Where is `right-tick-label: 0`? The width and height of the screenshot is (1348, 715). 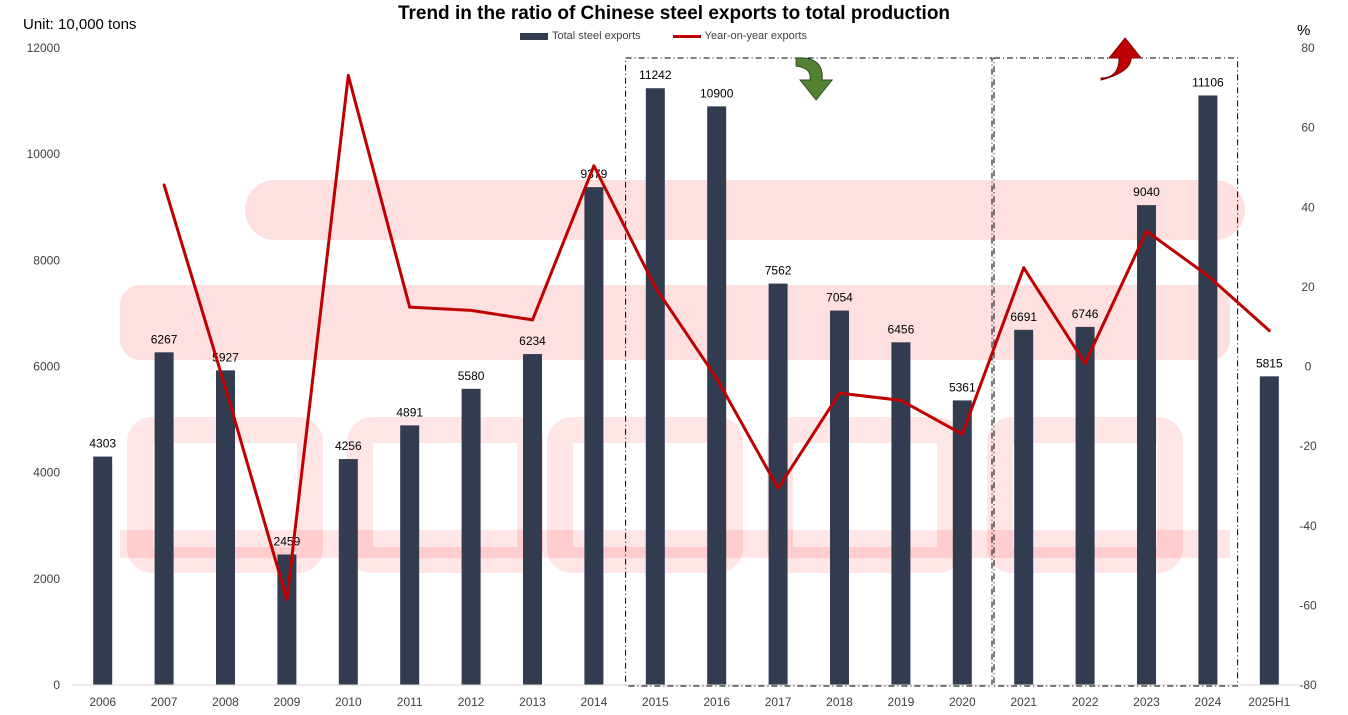
right-tick-label: 0 is located at coordinates (1308, 367).